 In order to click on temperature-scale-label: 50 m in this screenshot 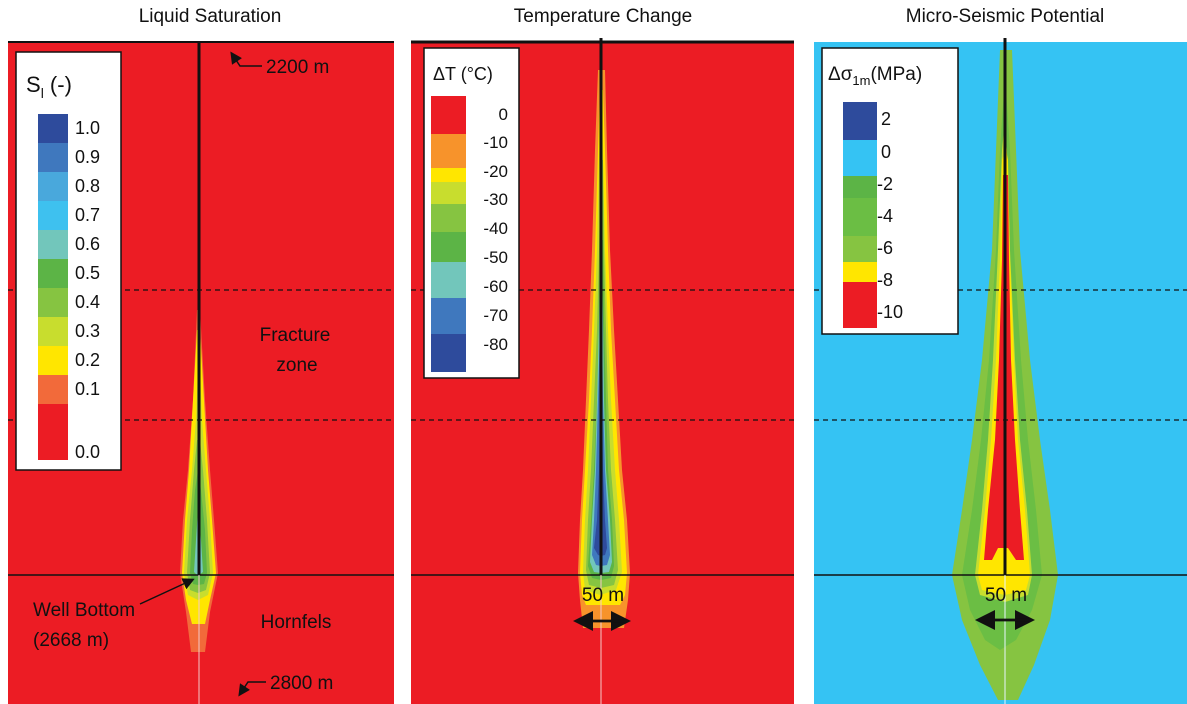, I will do `click(603, 595)`.